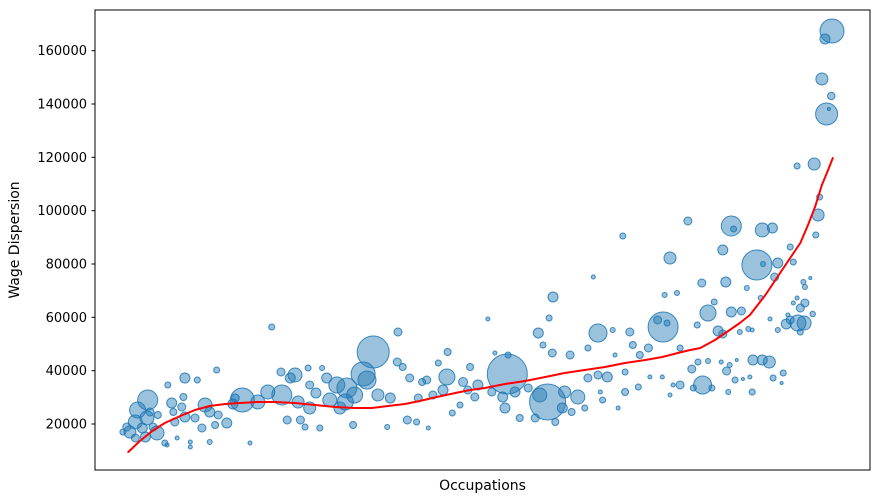 This screenshot has width=878, height=502. Describe the element at coordinates (482, 486) in the screenshot. I see `x-axis-label: Occupations` at that location.